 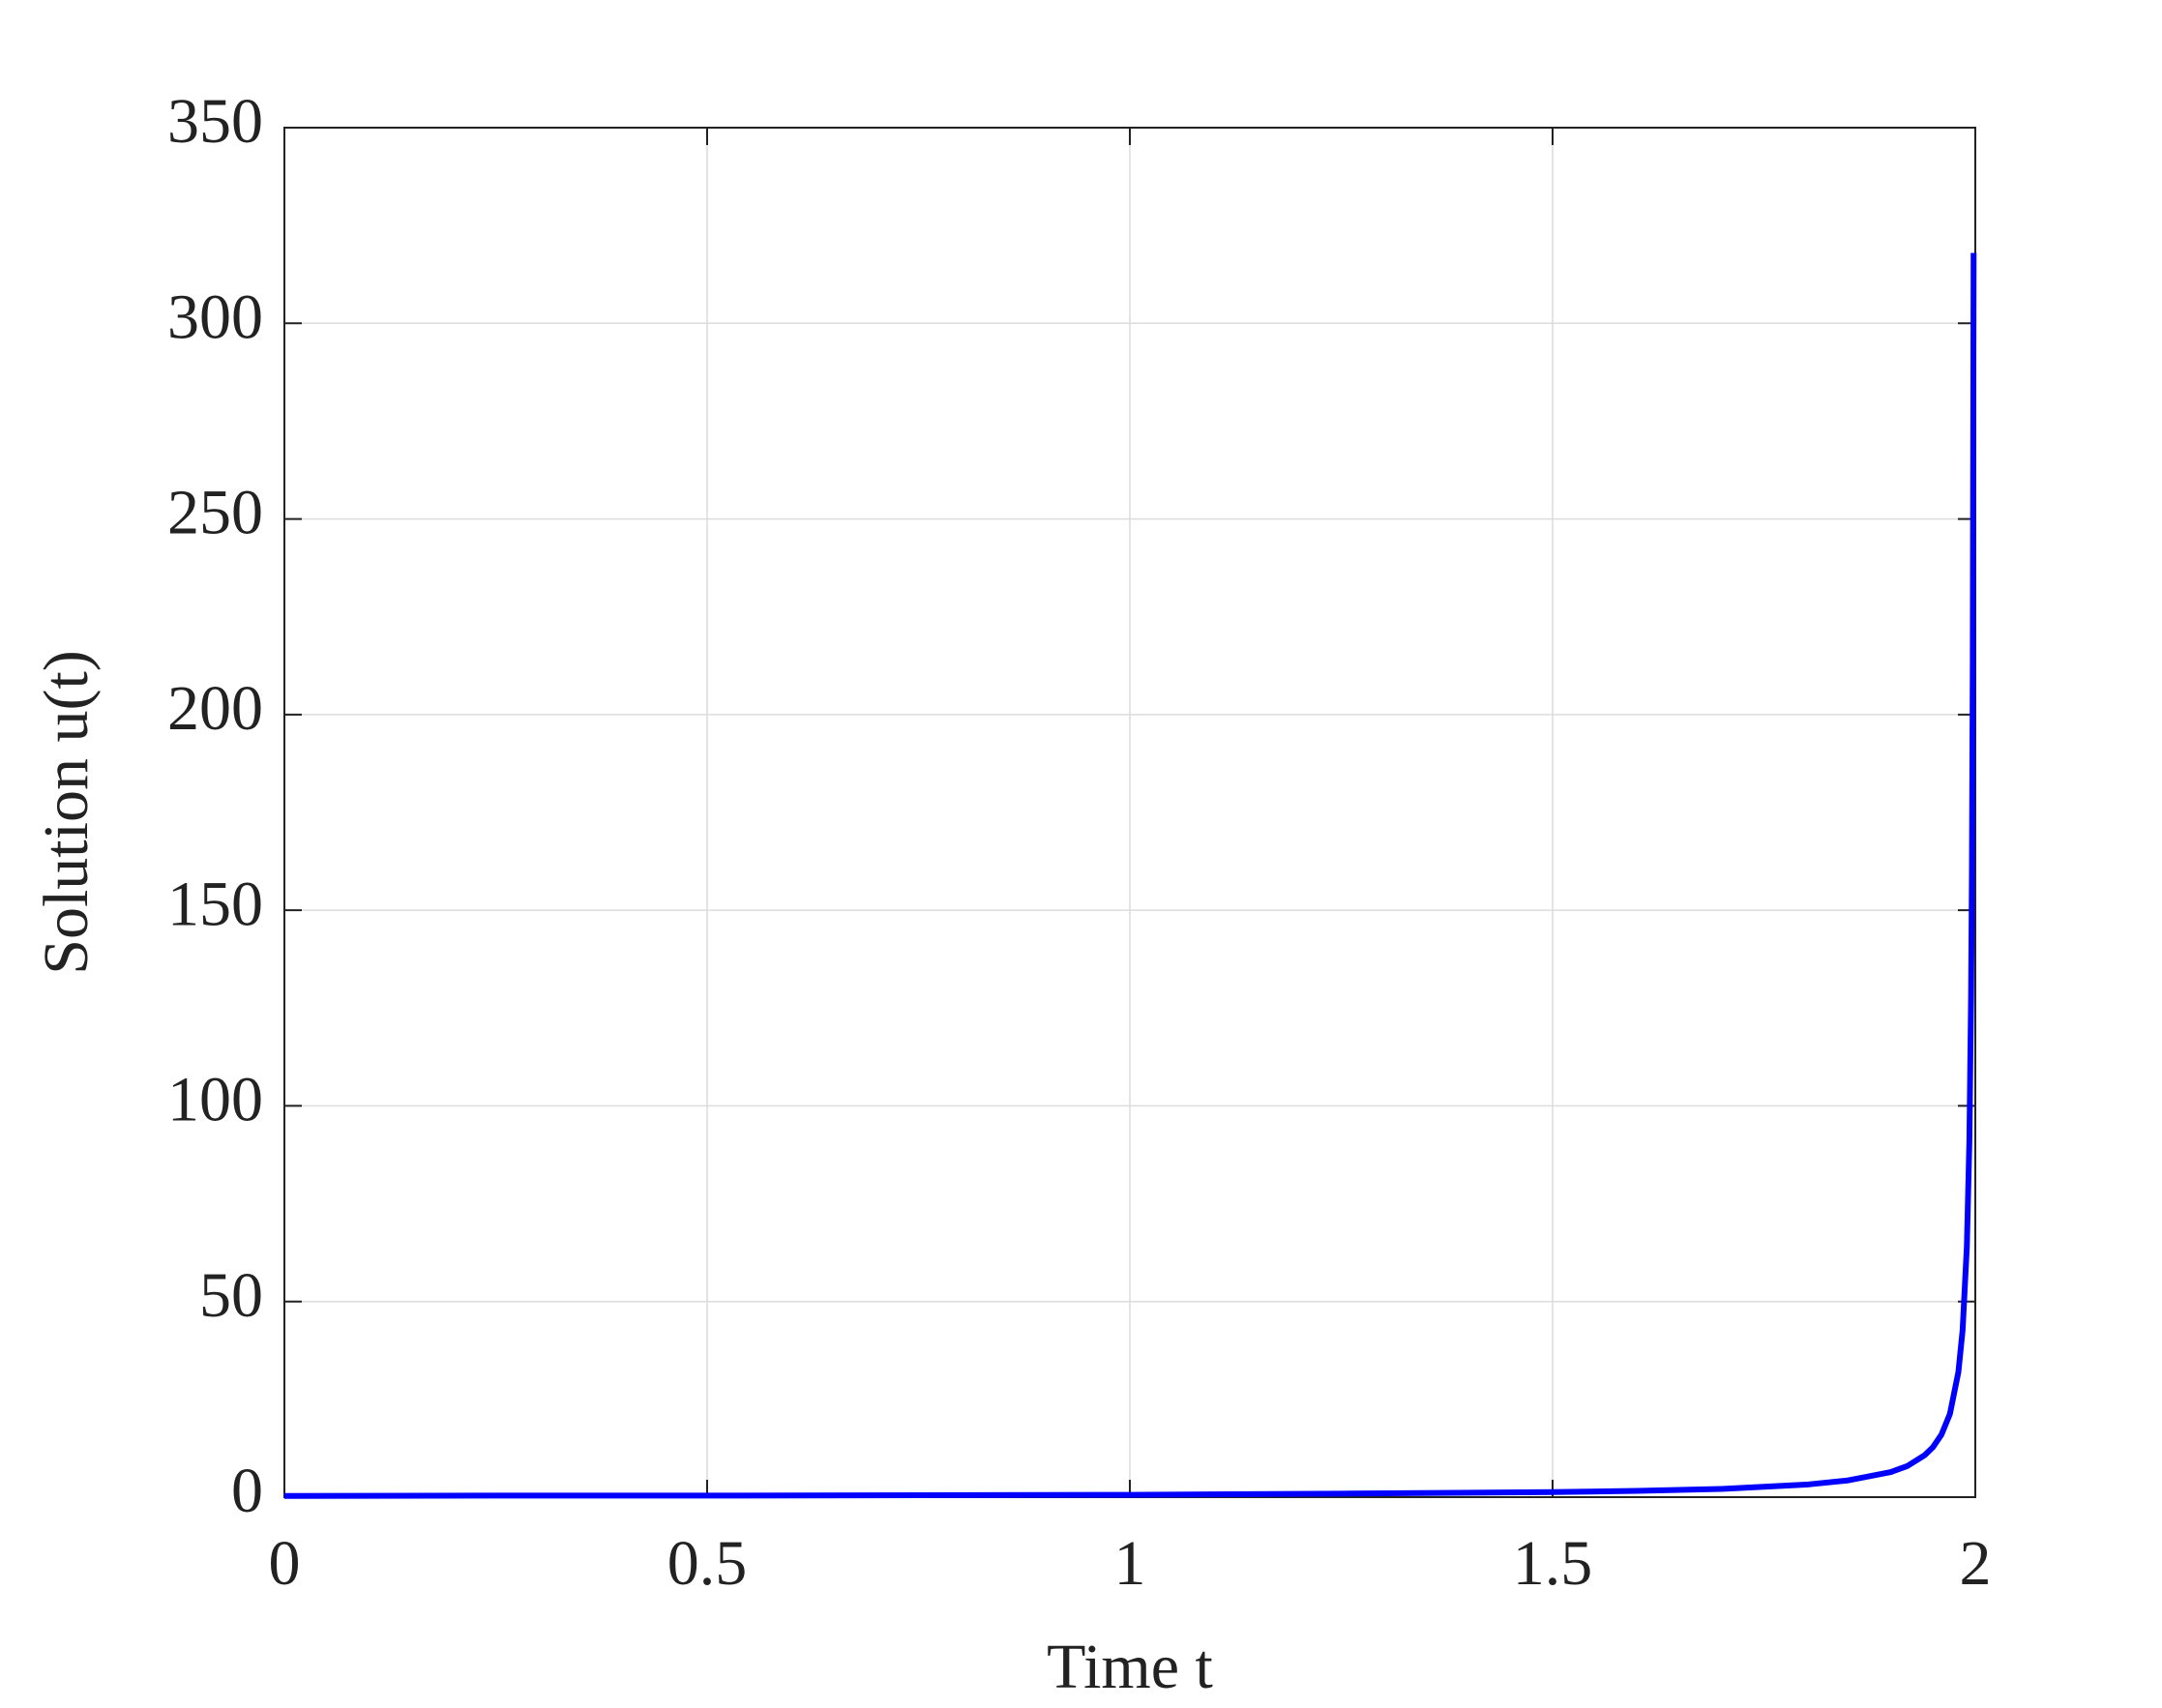 What do you see at coordinates (247, 1491) in the screenshot?
I see `y-tick-label: 0` at bounding box center [247, 1491].